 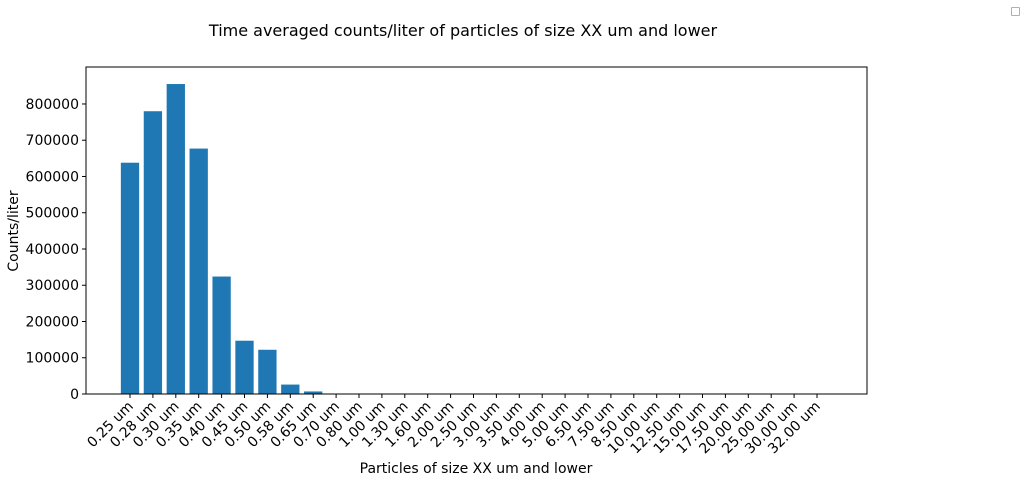 I want to click on legend-box, so click(x=1015, y=11).